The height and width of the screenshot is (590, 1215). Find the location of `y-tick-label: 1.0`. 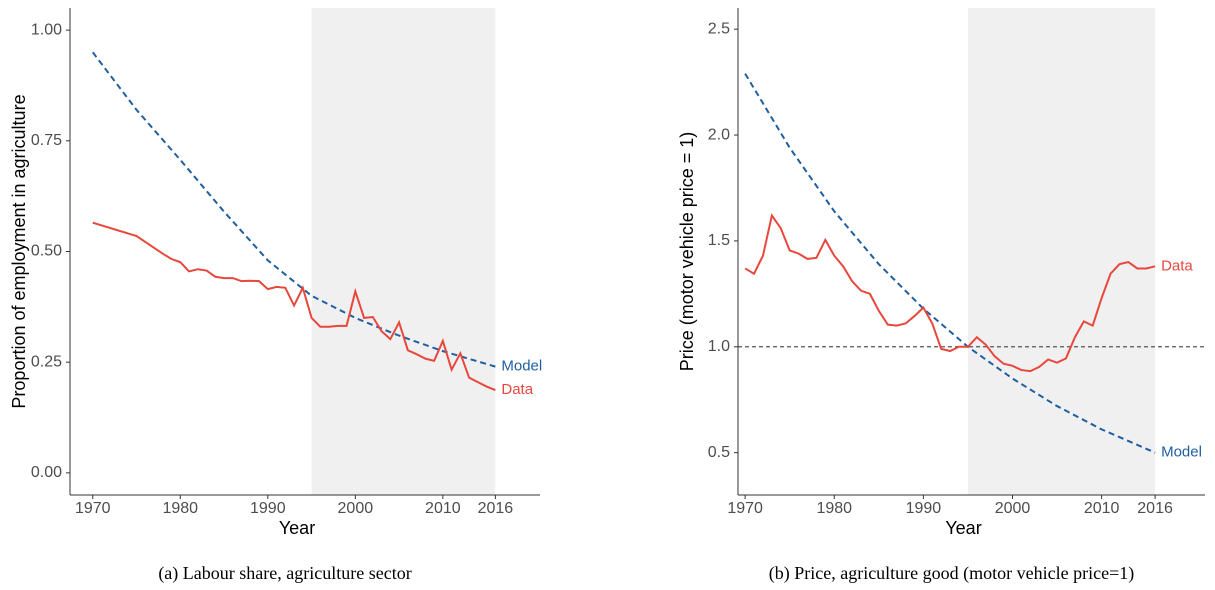

y-tick-label: 1.0 is located at coordinates (719, 346).